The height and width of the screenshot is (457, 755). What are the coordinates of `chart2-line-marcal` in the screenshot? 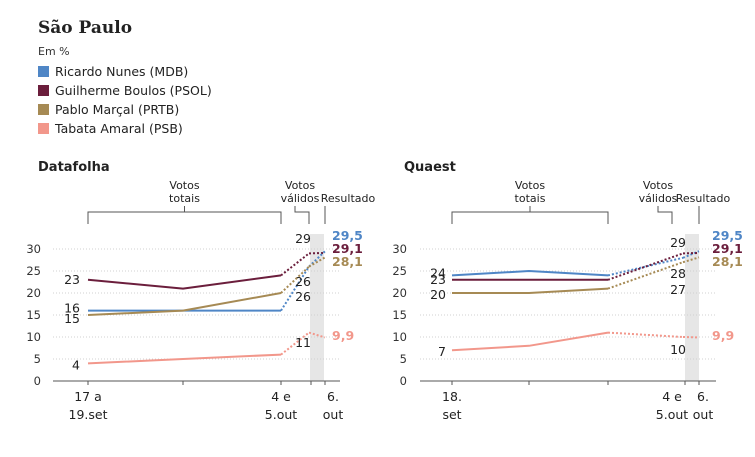 It's located at (530, 290).